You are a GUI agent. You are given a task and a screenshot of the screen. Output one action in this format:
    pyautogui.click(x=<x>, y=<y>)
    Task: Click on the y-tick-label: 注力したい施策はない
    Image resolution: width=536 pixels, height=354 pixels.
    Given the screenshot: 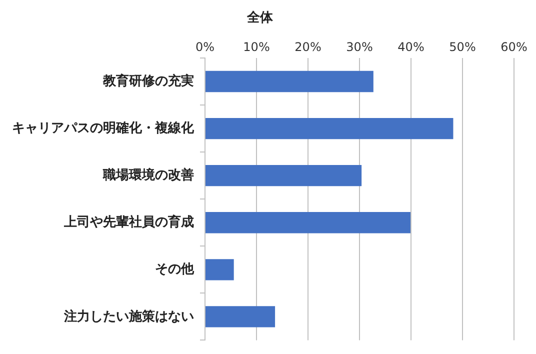 What is the action you would take?
    pyautogui.click(x=128, y=316)
    